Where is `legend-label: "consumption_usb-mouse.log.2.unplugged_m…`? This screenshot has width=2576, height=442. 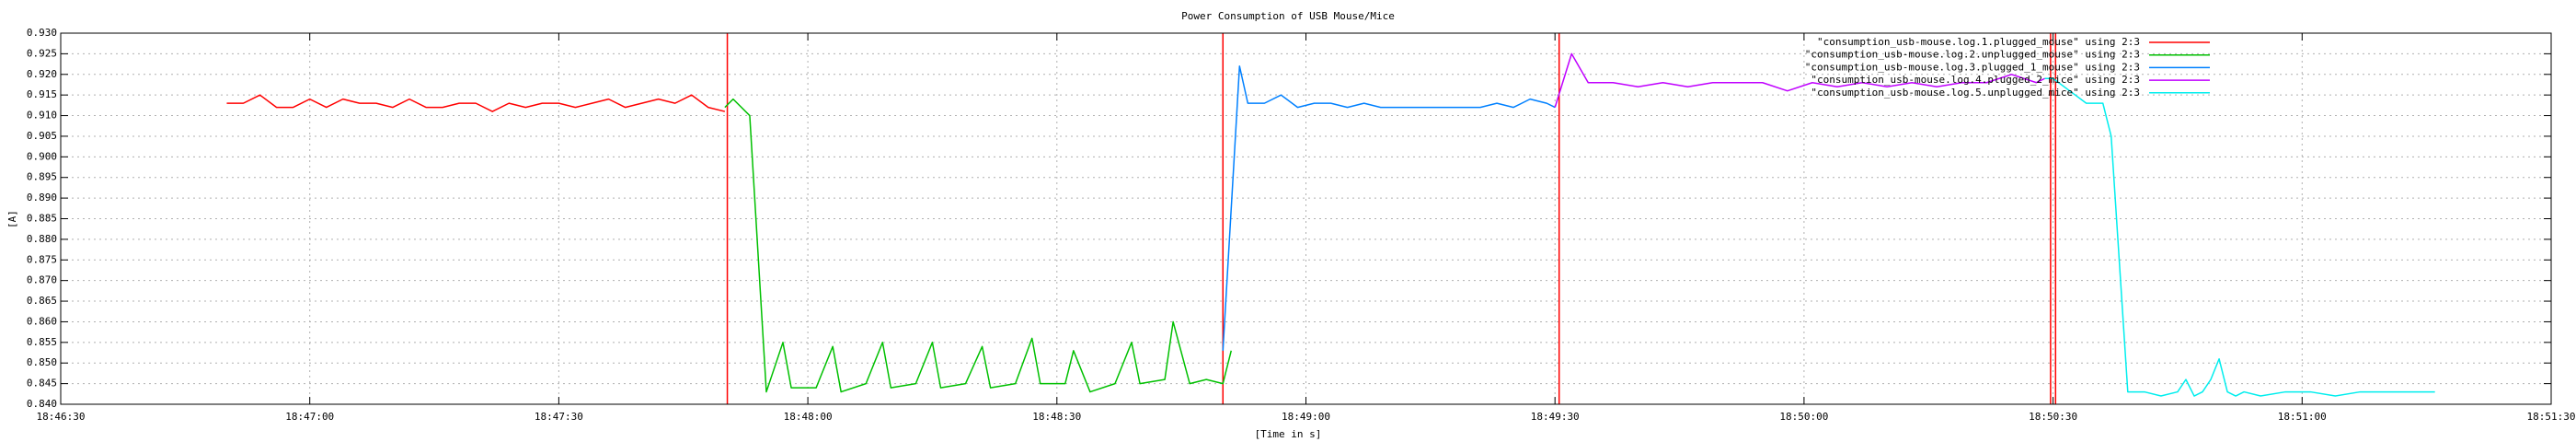
legend-label: "consumption_usb-mouse.log.2.unplugged_m… is located at coordinates (1972, 55).